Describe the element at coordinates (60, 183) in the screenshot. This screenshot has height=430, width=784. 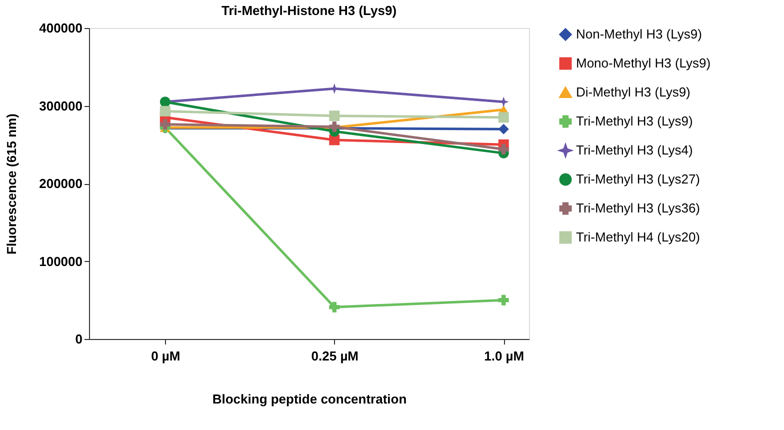
I see `y-tick-label: 200000` at that location.